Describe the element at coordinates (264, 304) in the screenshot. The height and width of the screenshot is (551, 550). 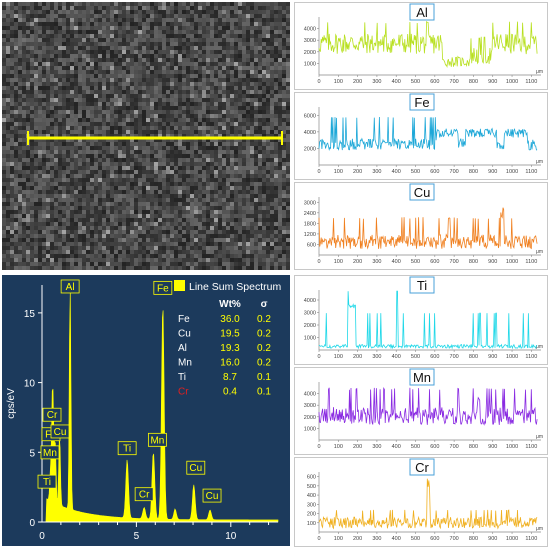
I see `table-header-sigma: σ` at that location.